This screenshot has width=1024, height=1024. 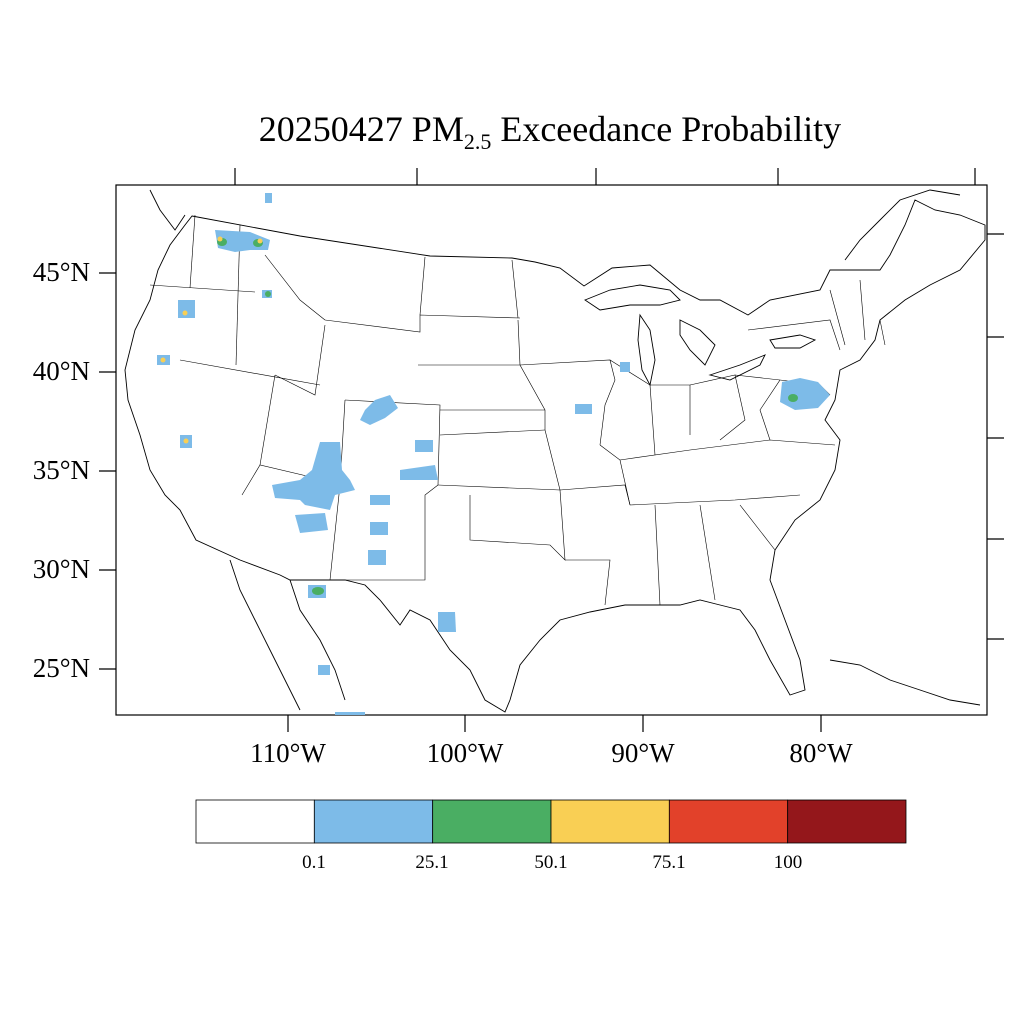 I want to click on lon-label-100w: 100°W, so click(x=465, y=753).